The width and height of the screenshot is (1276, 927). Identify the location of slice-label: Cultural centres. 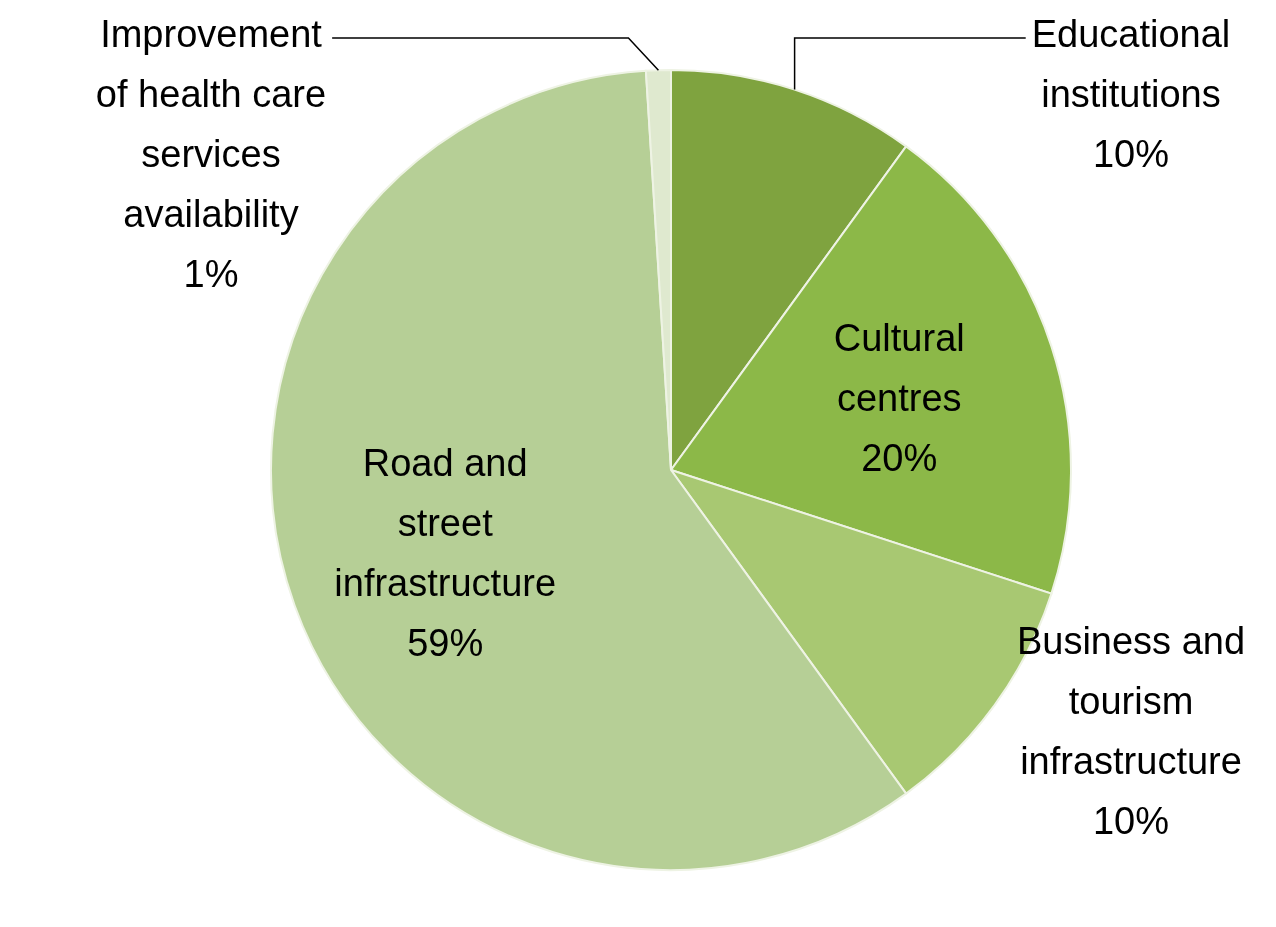
(899, 367).